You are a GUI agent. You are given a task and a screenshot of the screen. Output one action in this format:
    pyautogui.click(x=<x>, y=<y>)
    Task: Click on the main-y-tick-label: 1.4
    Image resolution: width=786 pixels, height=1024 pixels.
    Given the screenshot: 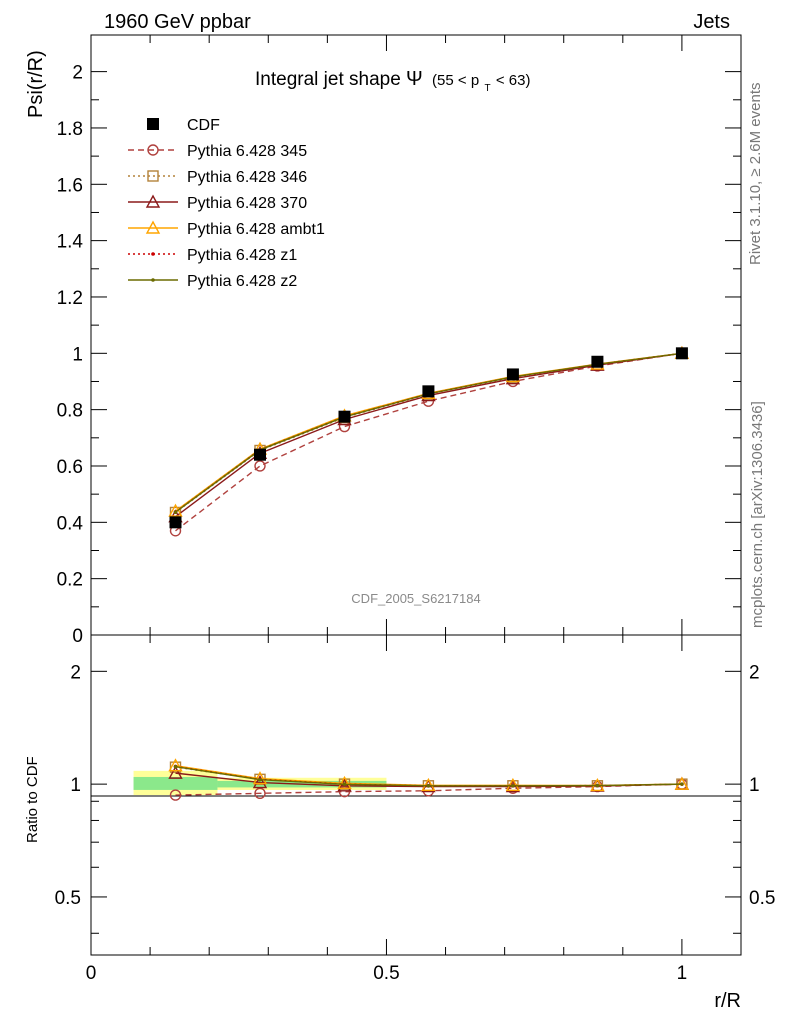 What is the action you would take?
    pyautogui.click(x=70, y=242)
    